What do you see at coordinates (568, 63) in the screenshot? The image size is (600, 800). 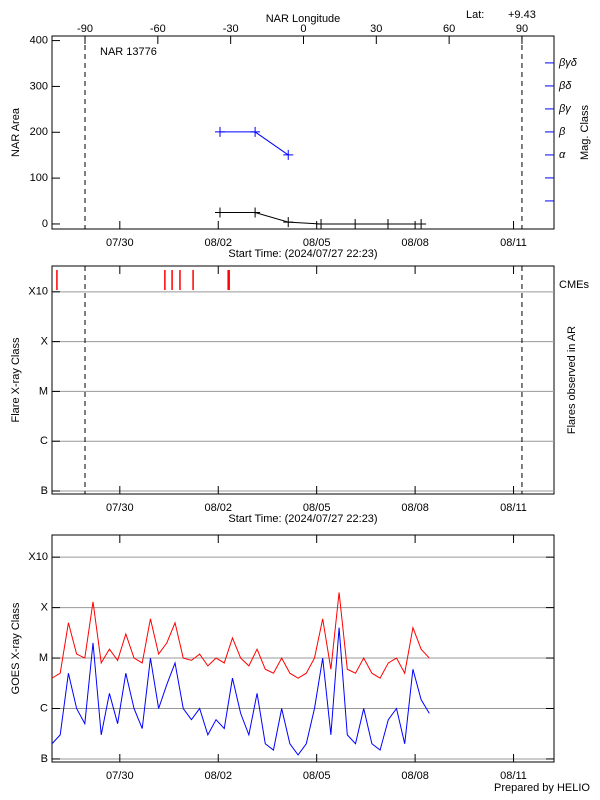 I see `y2-tick-label: βγδ` at bounding box center [568, 63].